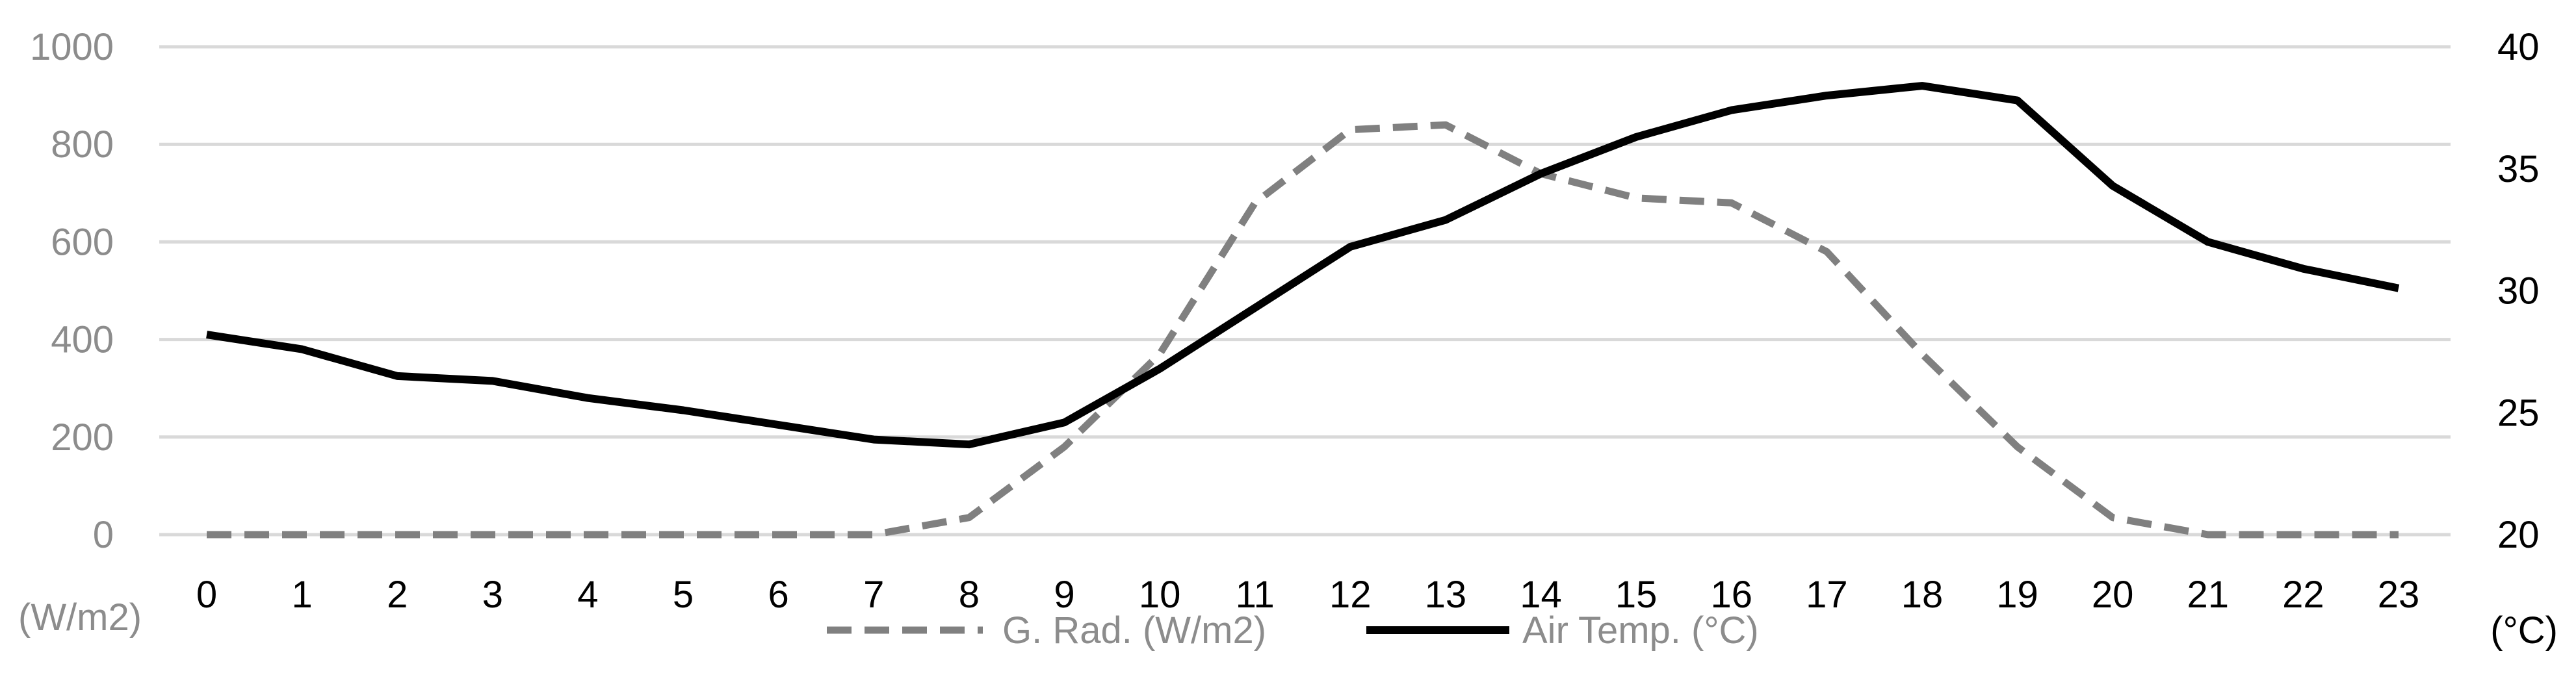 Image resolution: width=2576 pixels, height=686 pixels. I want to click on left-axis-unit-label: (W/m2), so click(80, 617).